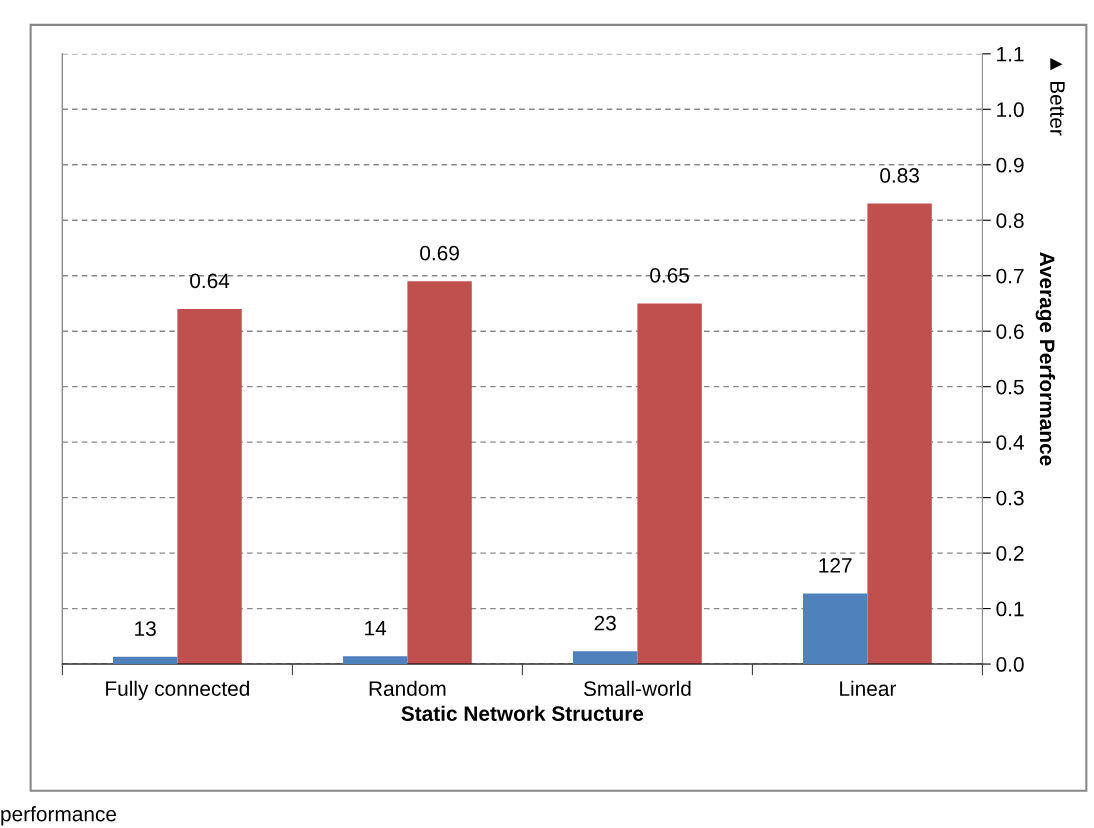  I want to click on y-tick-label: 1.1, so click(1010, 54).